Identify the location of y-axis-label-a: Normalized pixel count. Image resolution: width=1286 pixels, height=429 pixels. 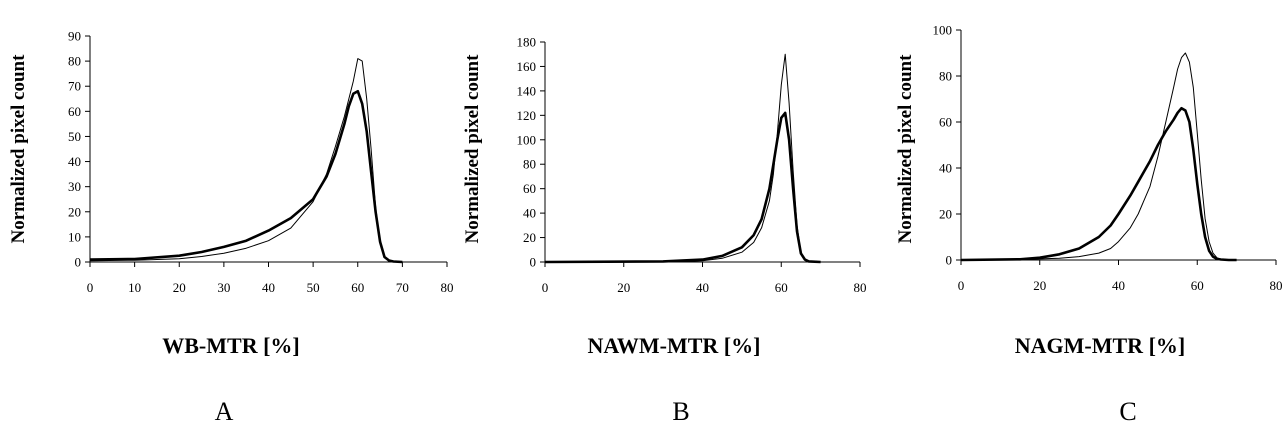
(18, 149).